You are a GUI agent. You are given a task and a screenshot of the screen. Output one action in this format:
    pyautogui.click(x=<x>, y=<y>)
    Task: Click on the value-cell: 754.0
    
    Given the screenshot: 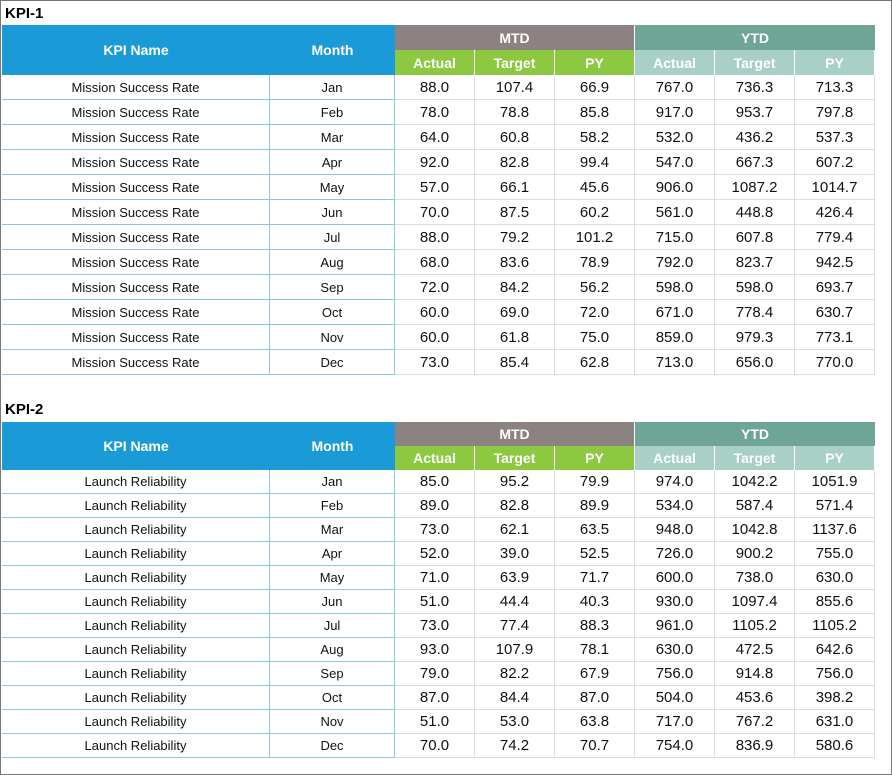 What is the action you would take?
    pyautogui.click(x=675, y=746)
    